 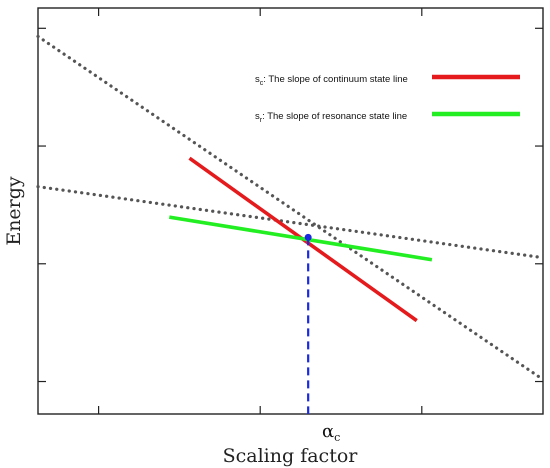 I want to click on legend-symbol-continuum: s, so click(x=257, y=79).